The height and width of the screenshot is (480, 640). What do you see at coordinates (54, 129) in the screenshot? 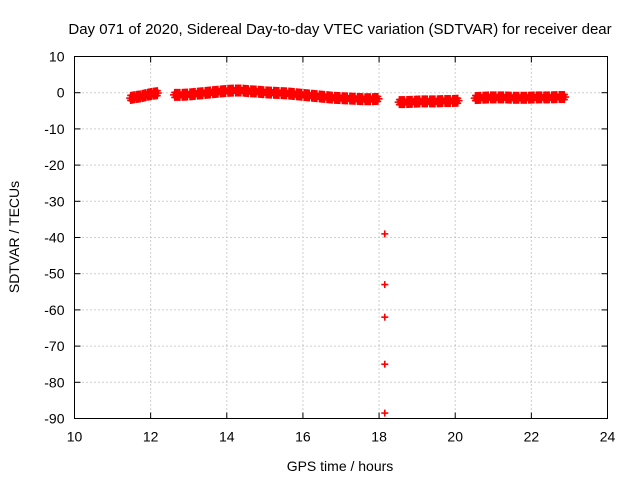
I see `y-tick-label: -10` at bounding box center [54, 129].